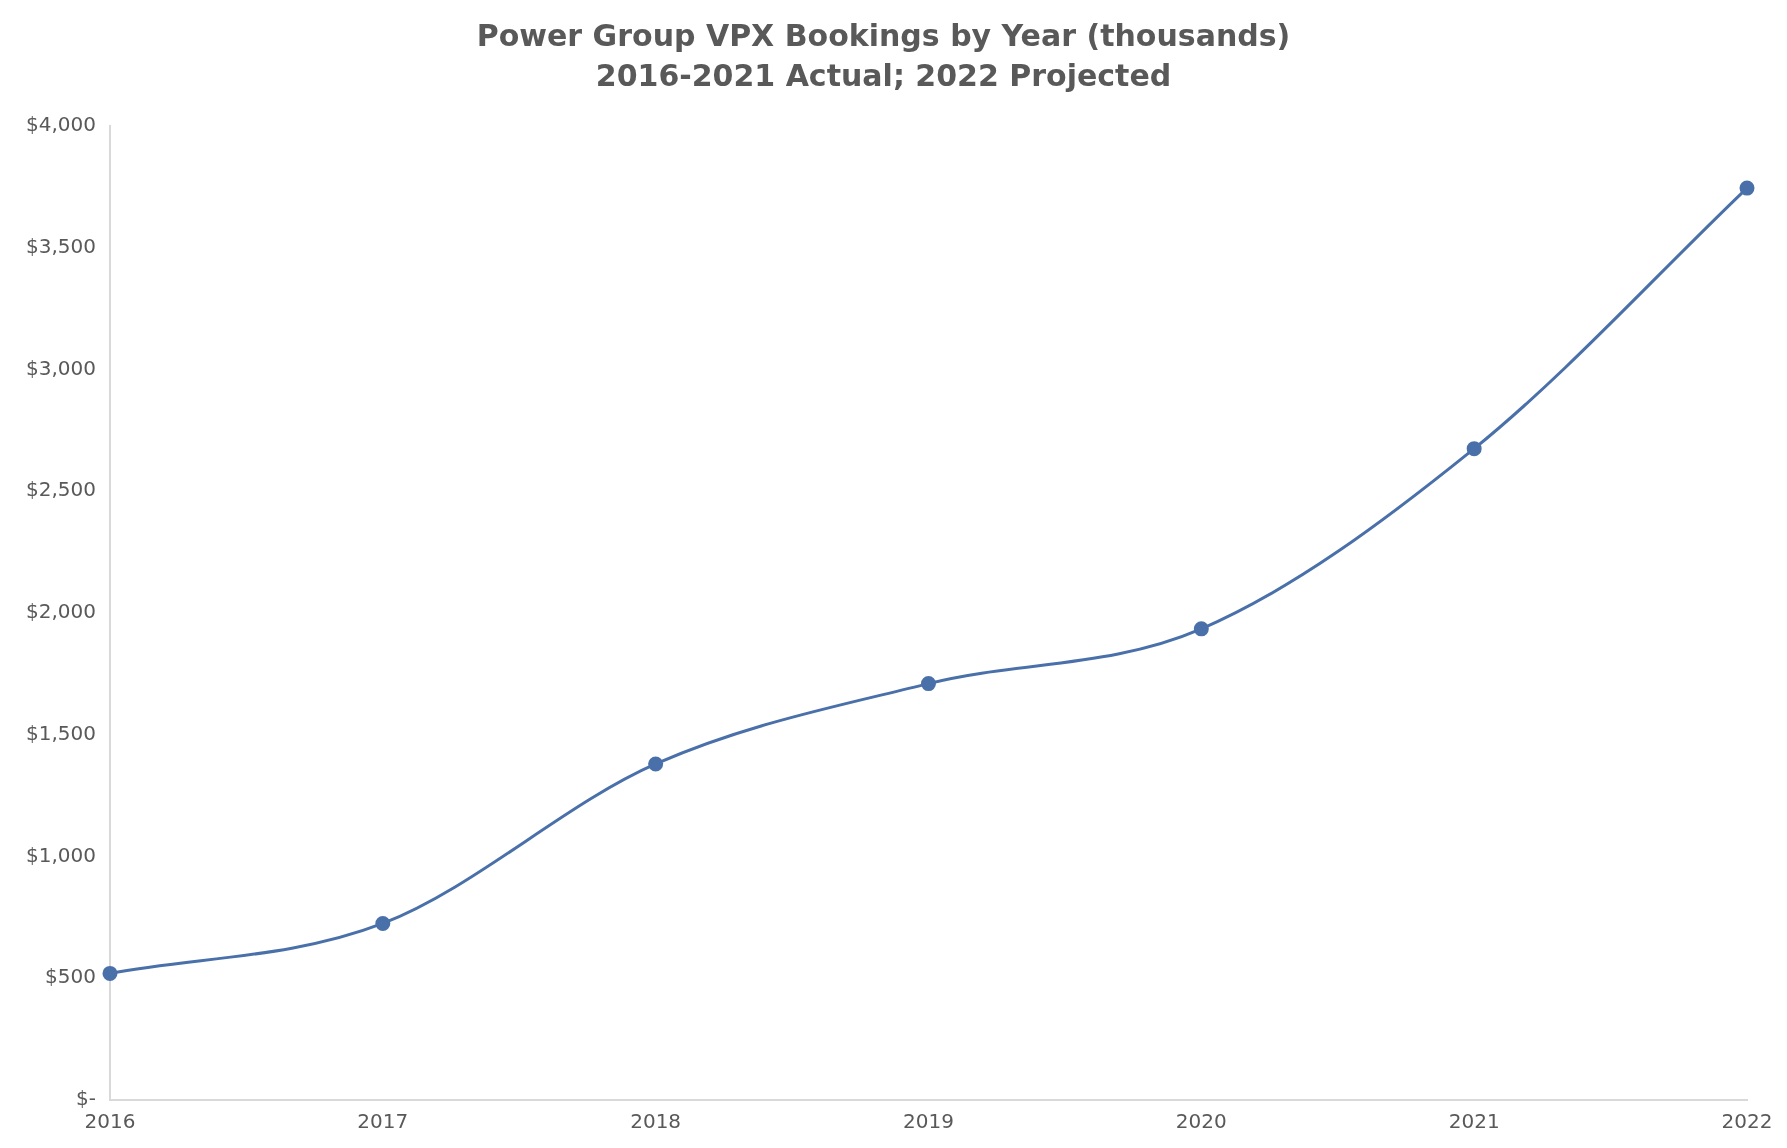 This screenshot has height=1148, width=1787. I want to click on x-tick-label: 2021, so click(1474, 1121).